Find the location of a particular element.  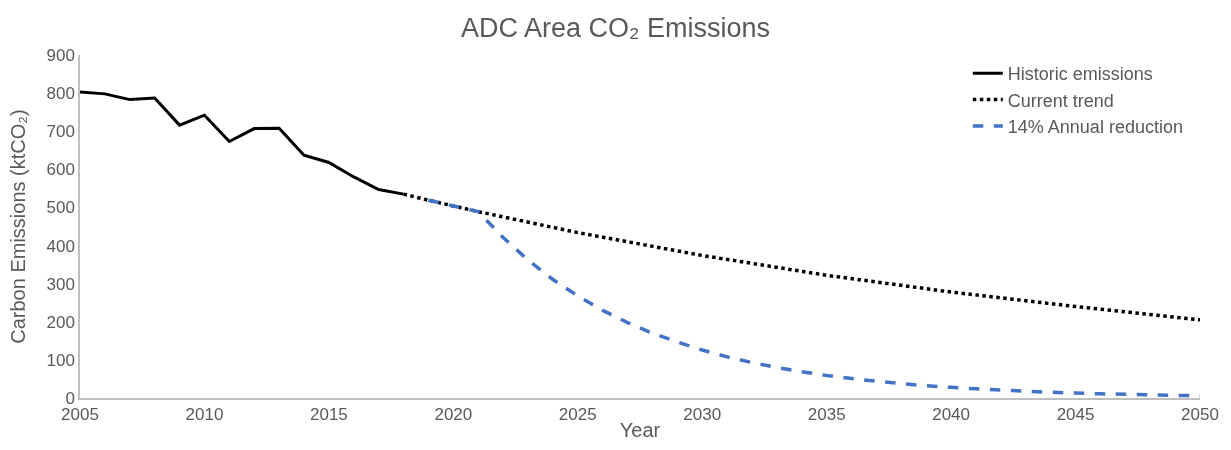

x-tick-label: 2035 is located at coordinates (826, 415).